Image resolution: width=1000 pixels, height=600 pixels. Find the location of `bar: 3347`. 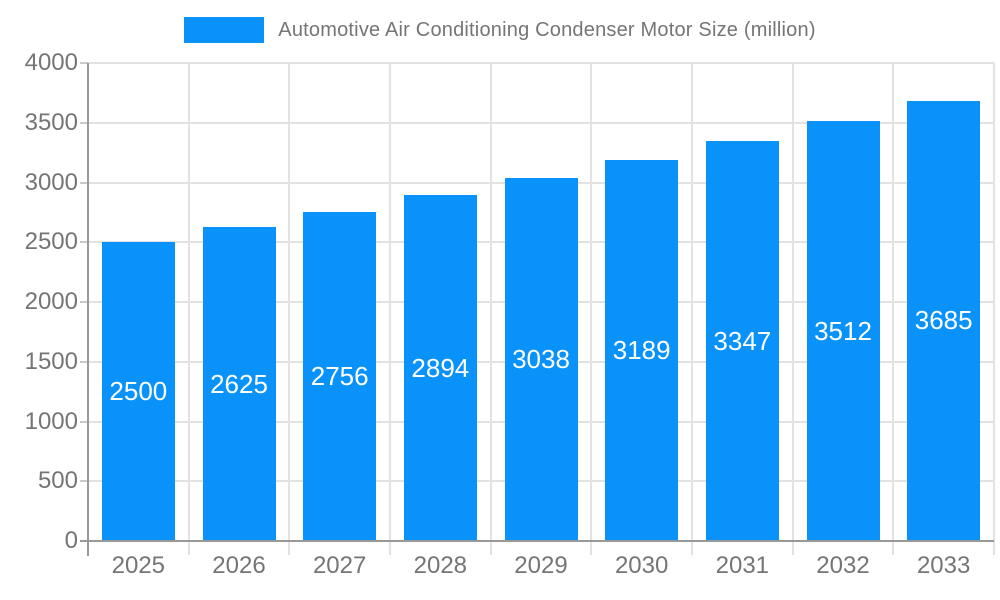

bar: 3347 is located at coordinates (742, 341).